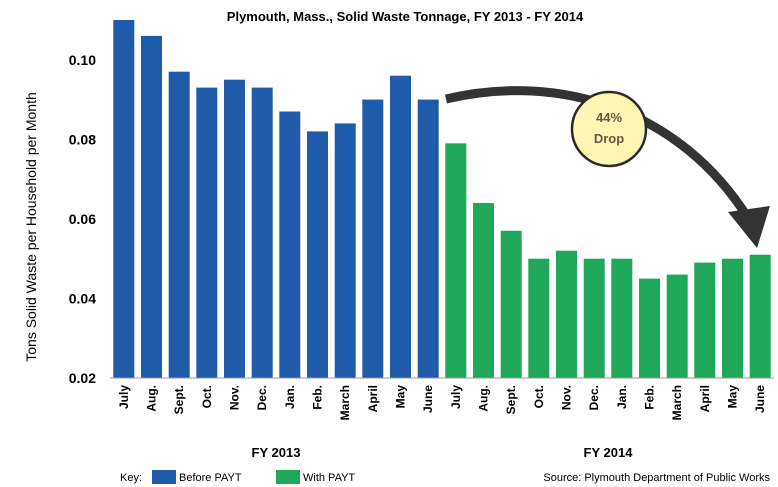 The width and height of the screenshot is (778, 487). I want to click on y-ticks: 0.02 0.04 0.06 0.08 0.10, so click(82, 219).